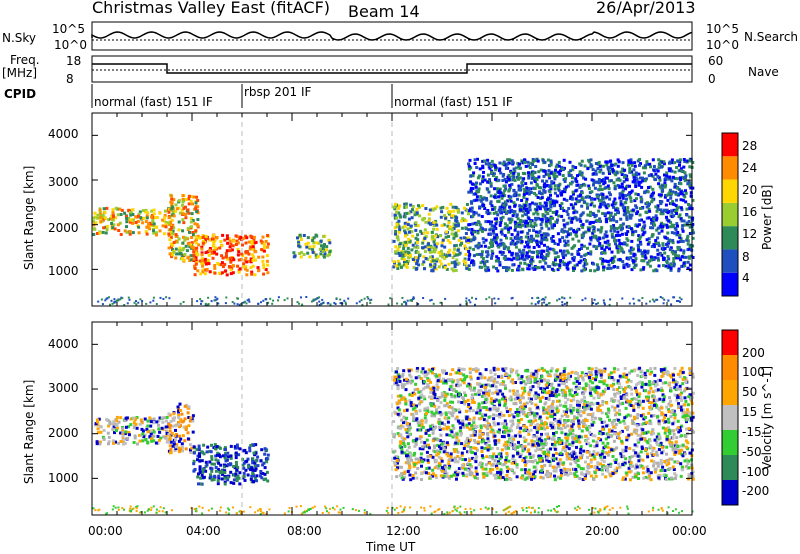 The height and width of the screenshot is (554, 800). What do you see at coordinates (750, 168) in the screenshot?
I see `power-colorbar-tick: 24` at bounding box center [750, 168].